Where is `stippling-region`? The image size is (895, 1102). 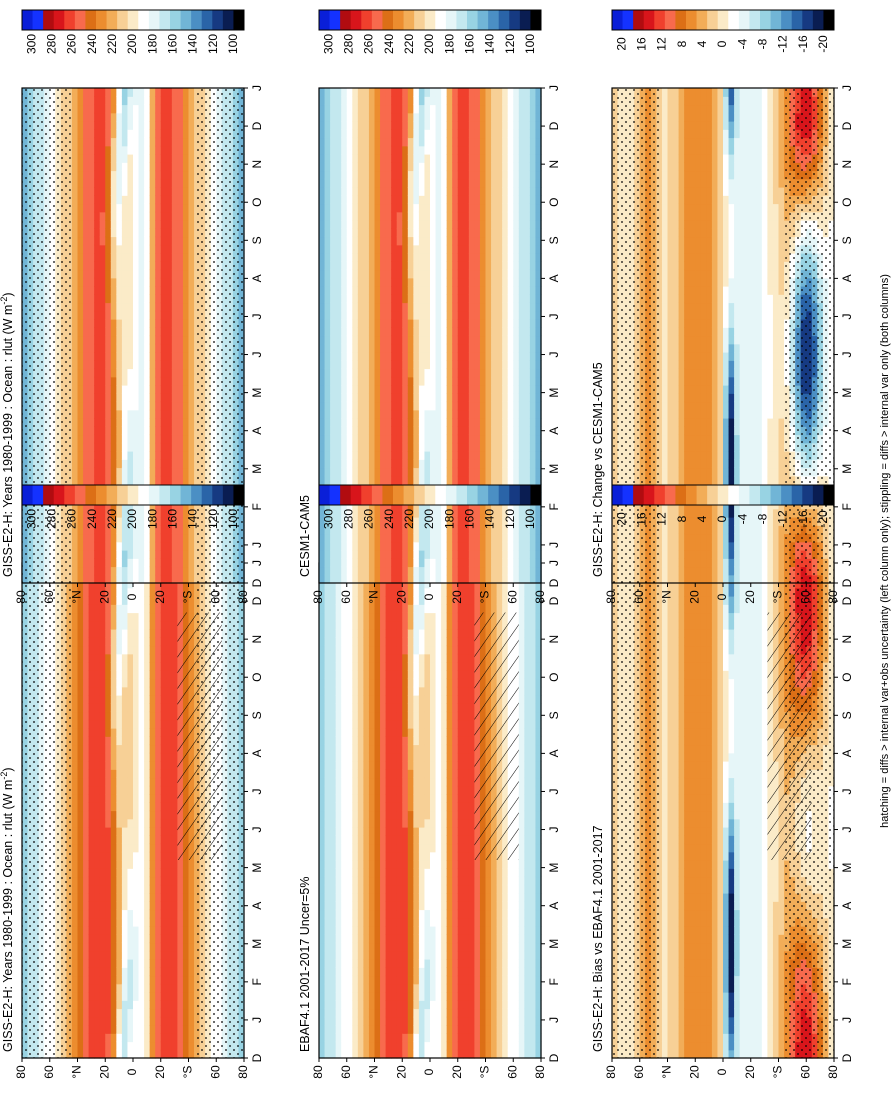 stippling-region is located at coordinates (46, 810).